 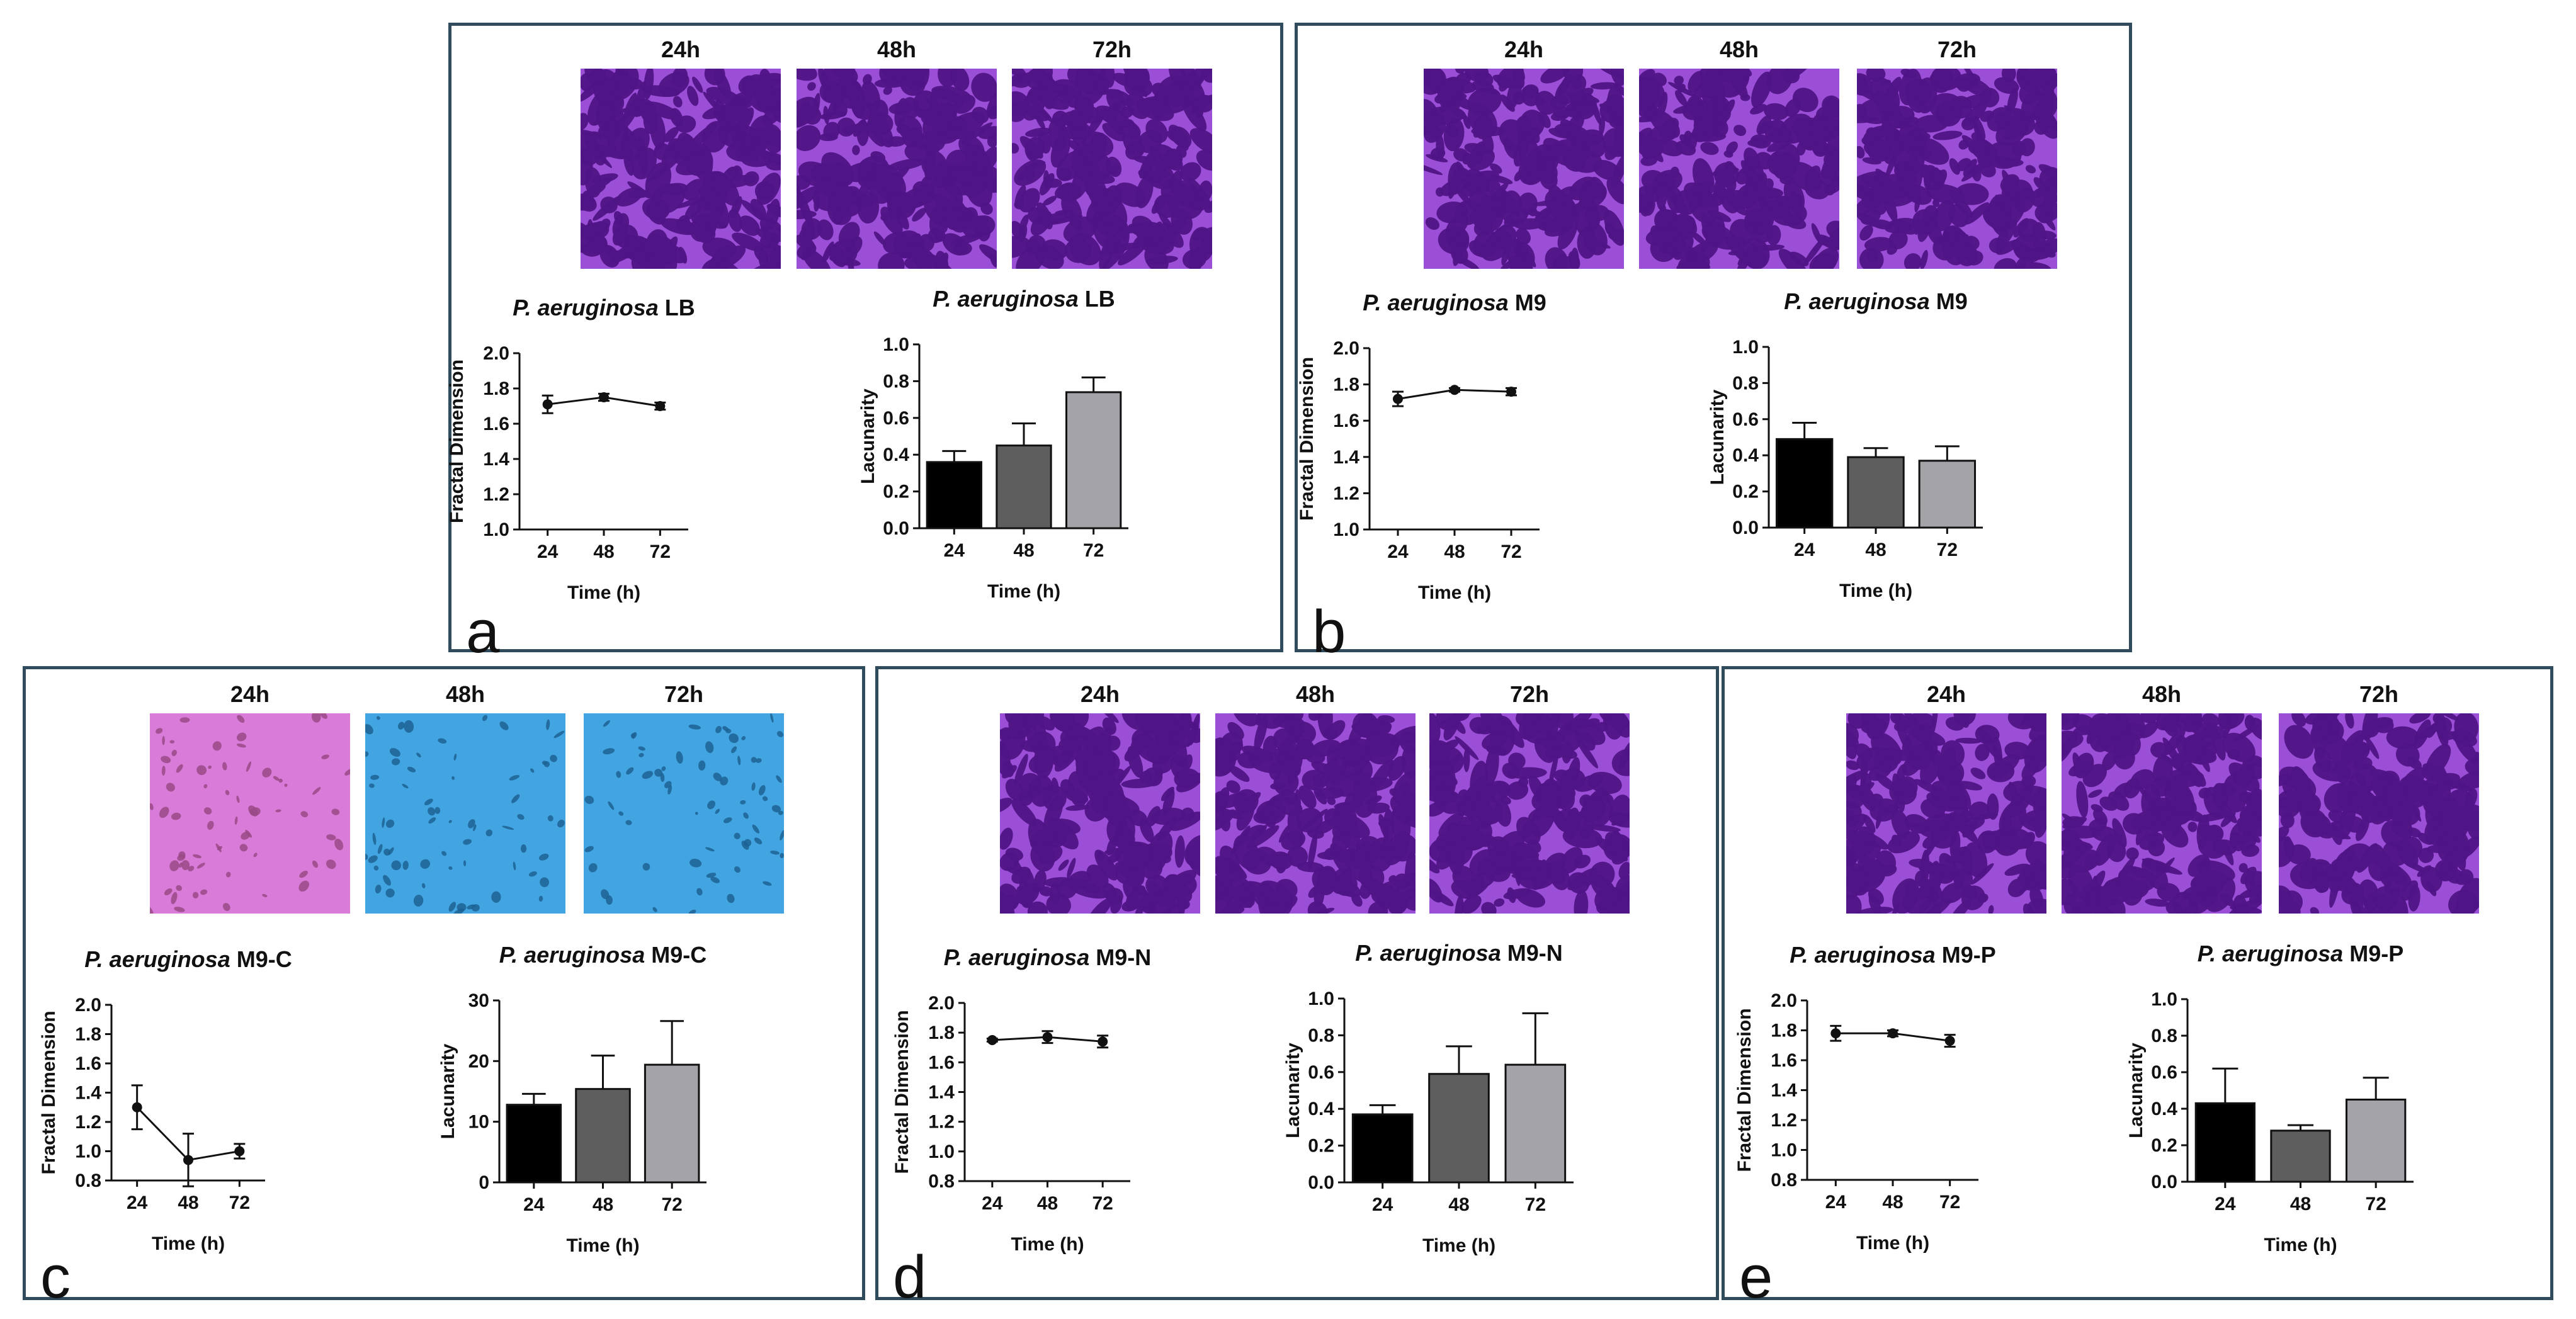 What do you see at coordinates (910, 1277) in the screenshot?
I see `panel-letter: d` at bounding box center [910, 1277].